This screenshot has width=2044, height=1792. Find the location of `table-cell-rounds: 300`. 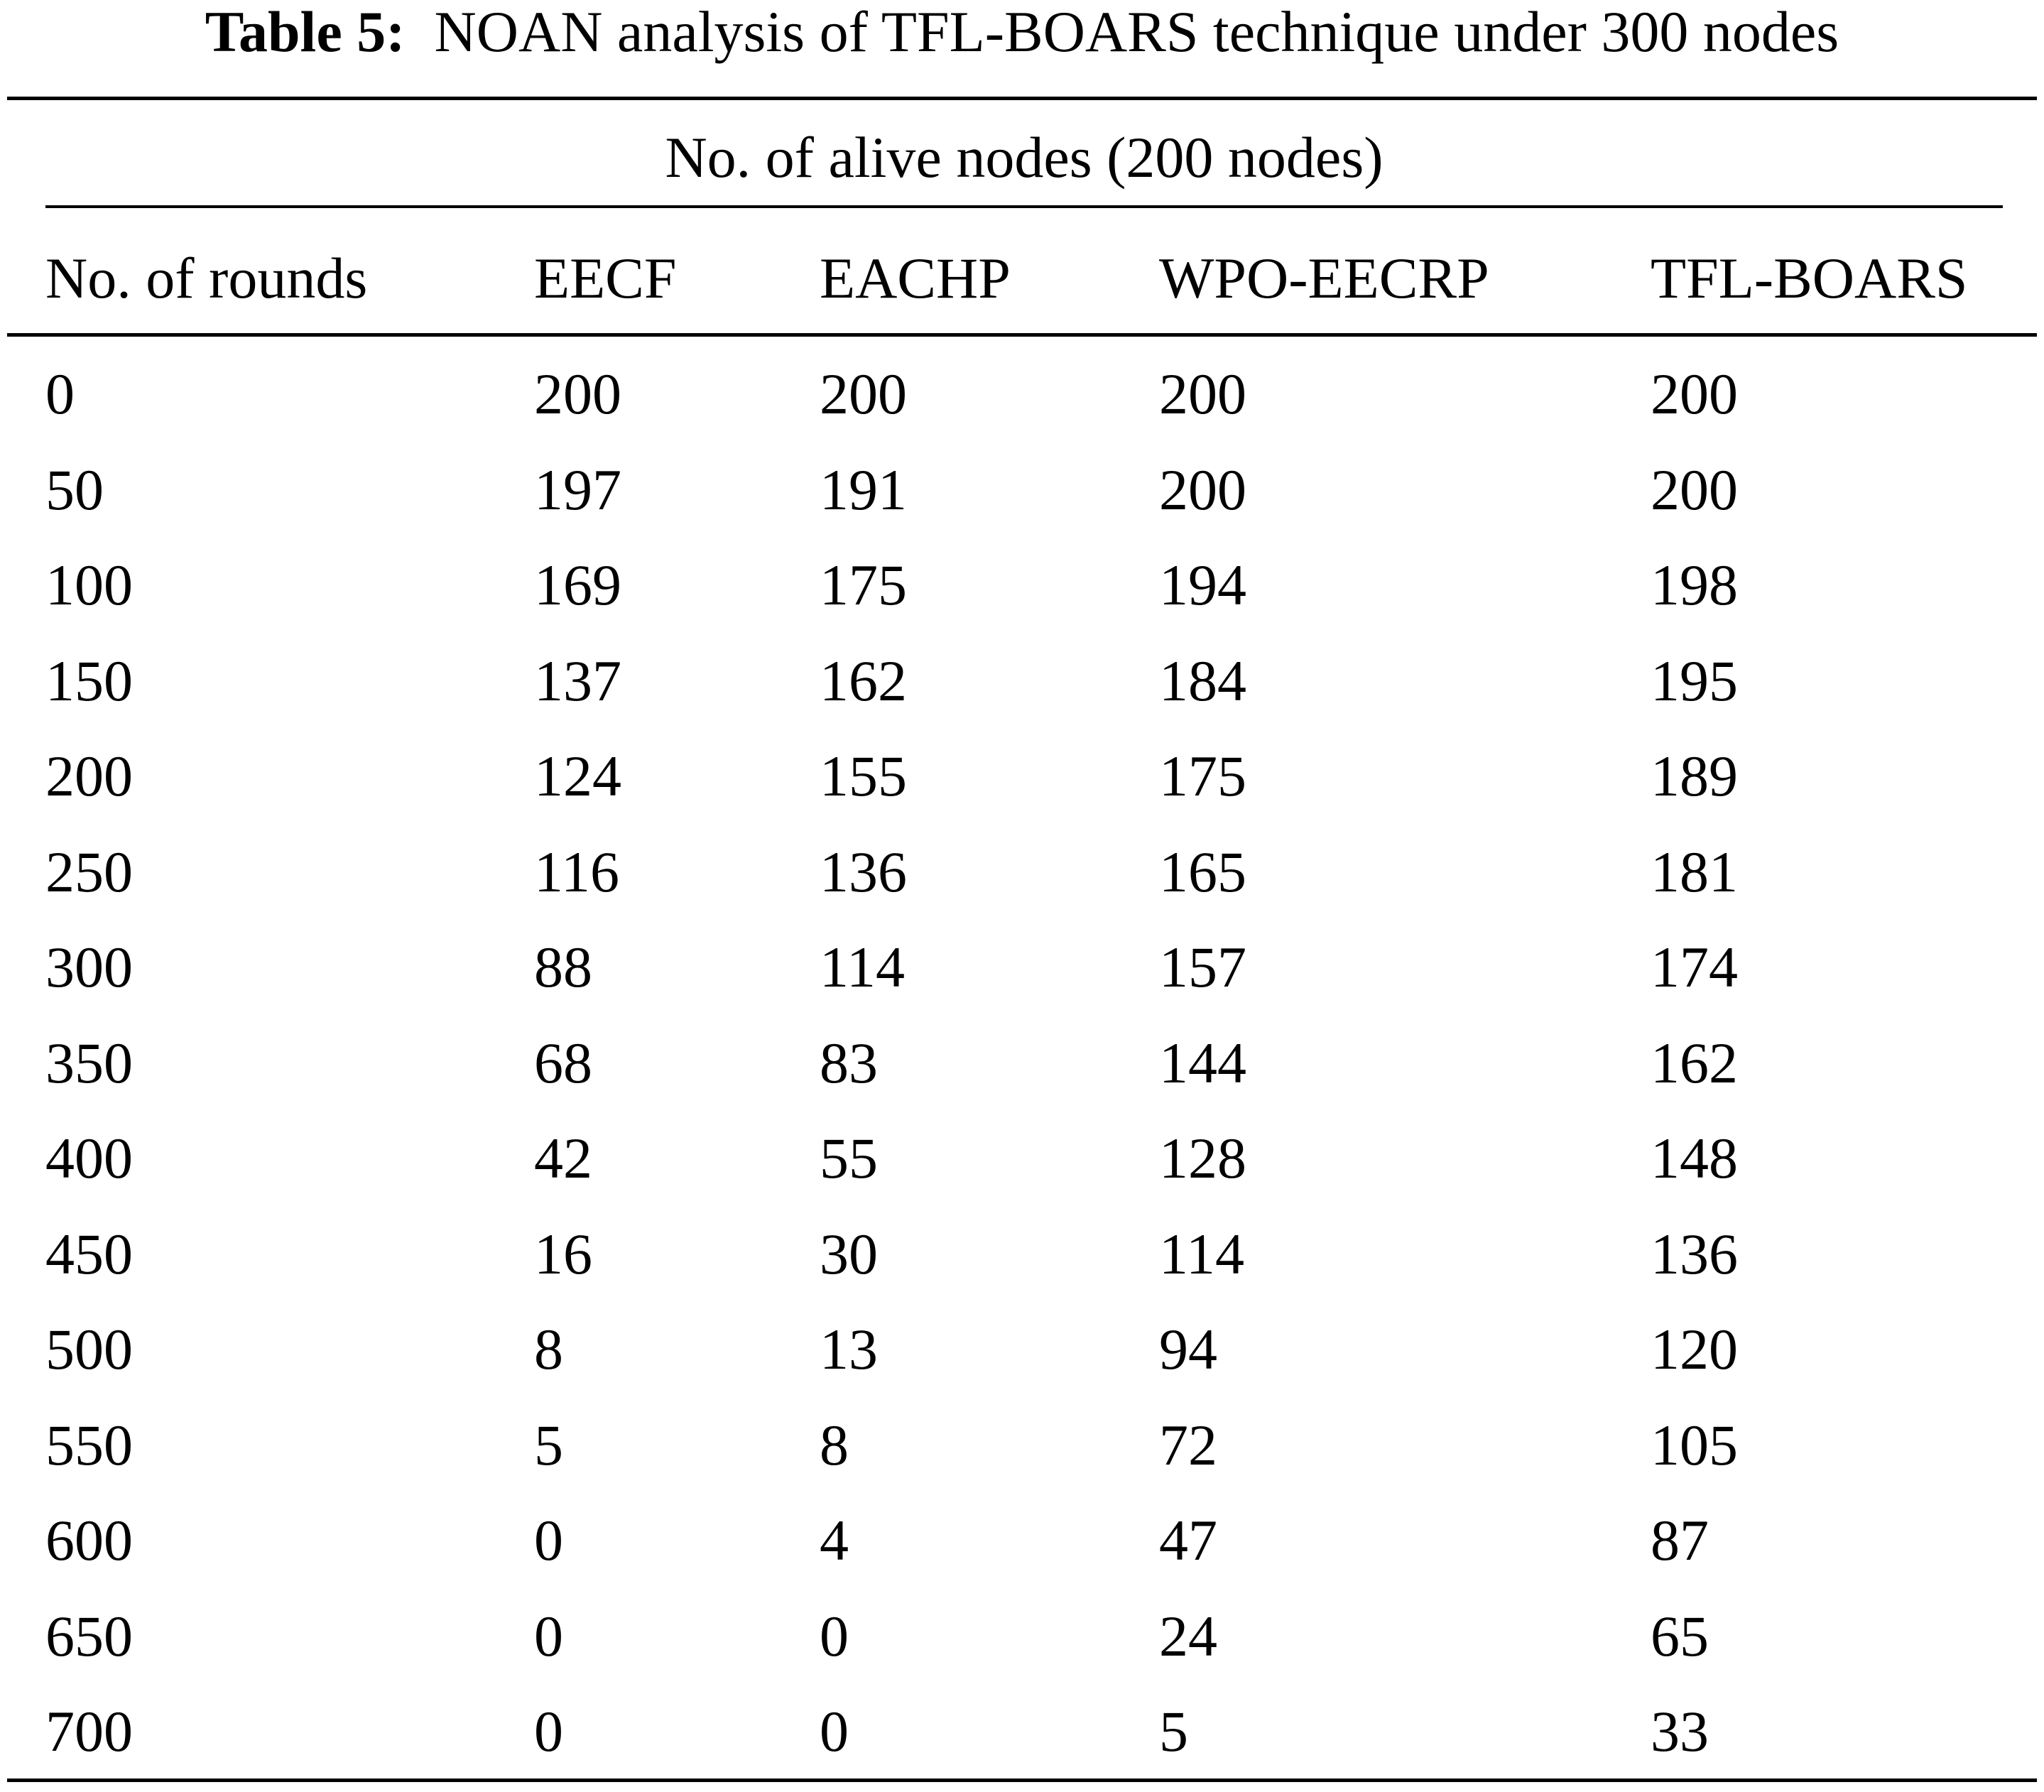

table-cell-rounds: 300 is located at coordinates (89, 967).